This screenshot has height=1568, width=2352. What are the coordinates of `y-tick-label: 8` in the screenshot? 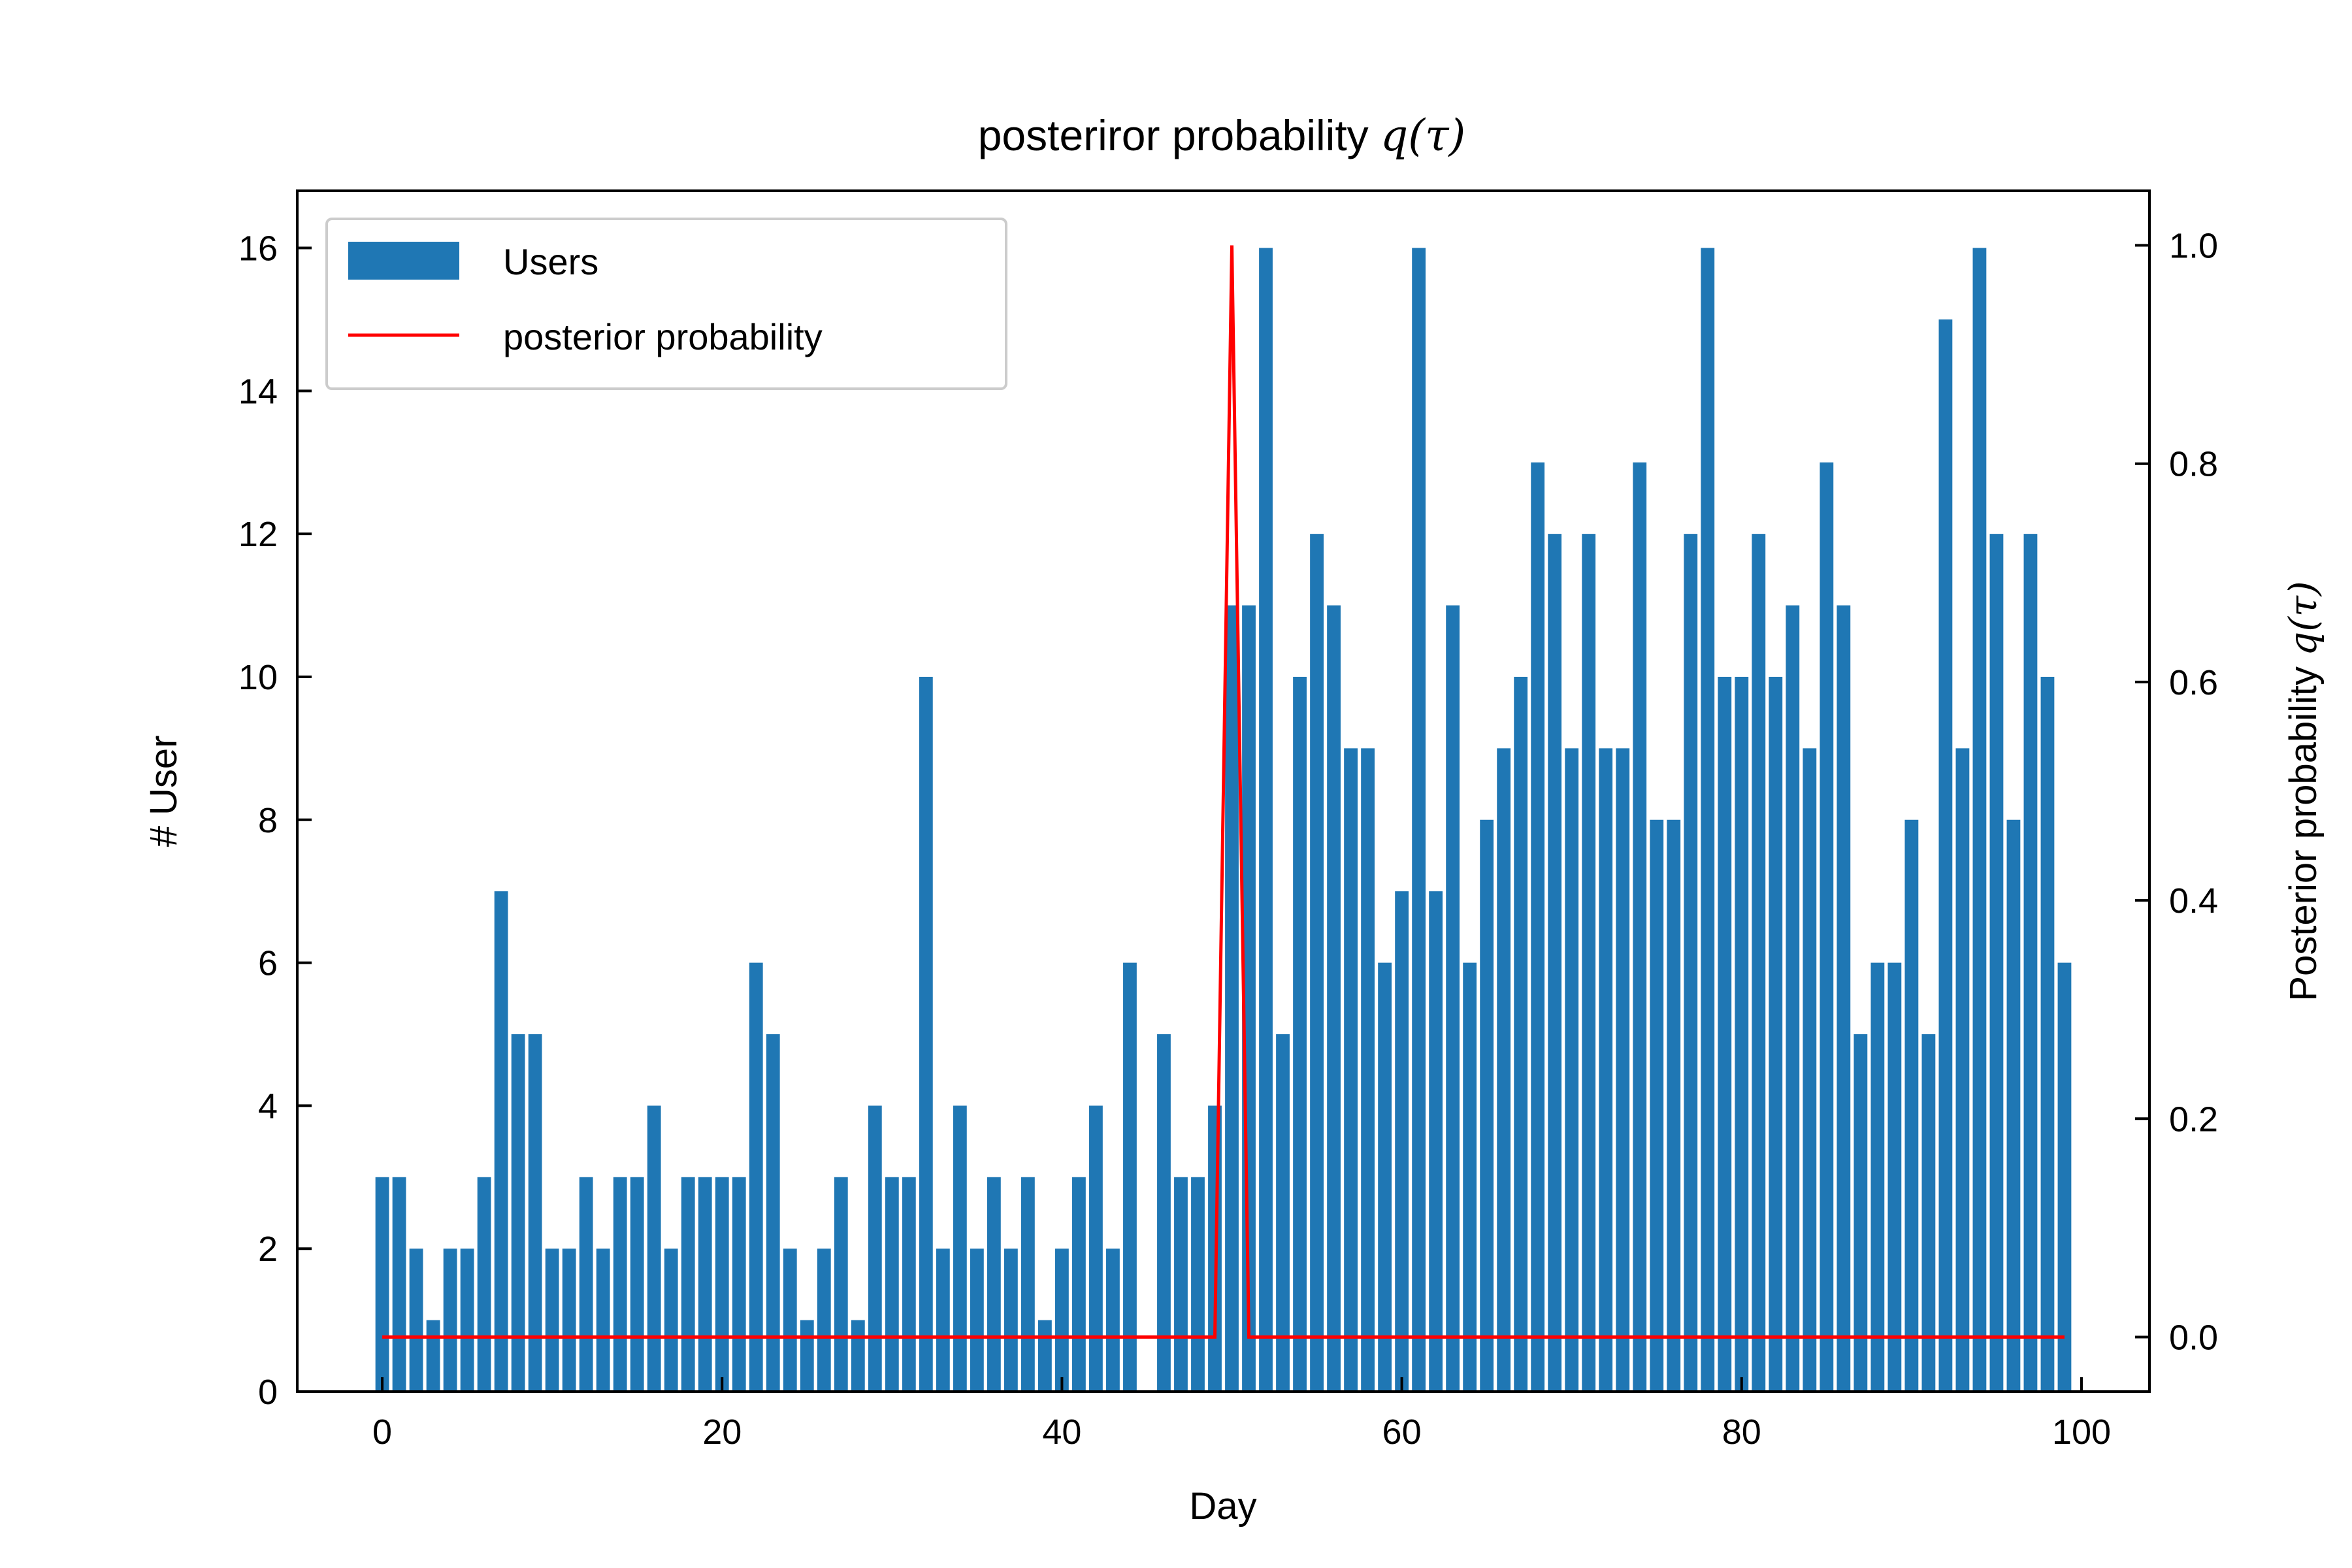 It's located at (268, 820).